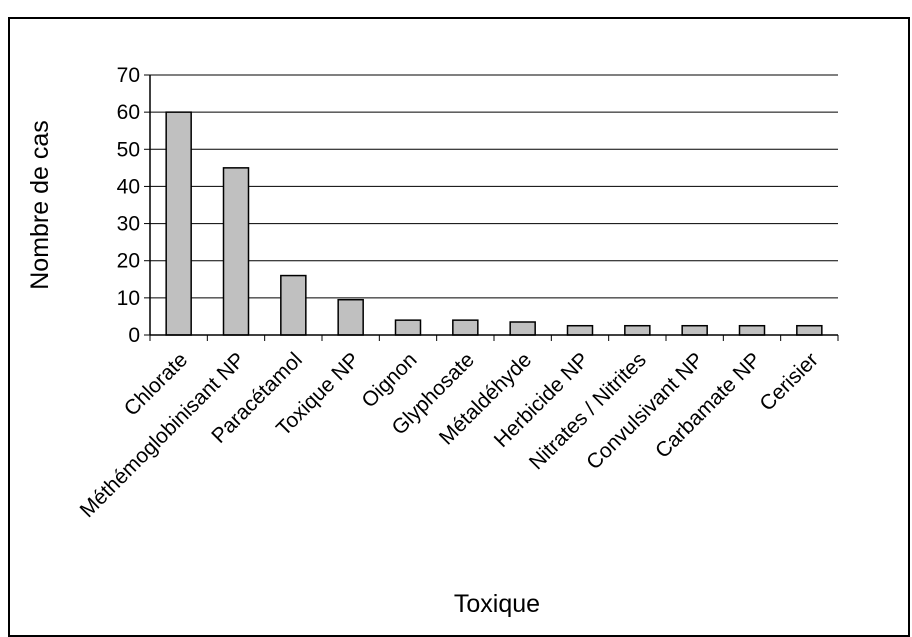 This screenshot has height=637, width=912. What do you see at coordinates (128, 261) in the screenshot?
I see `y-tick-label: 20` at bounding box center [128, 261].